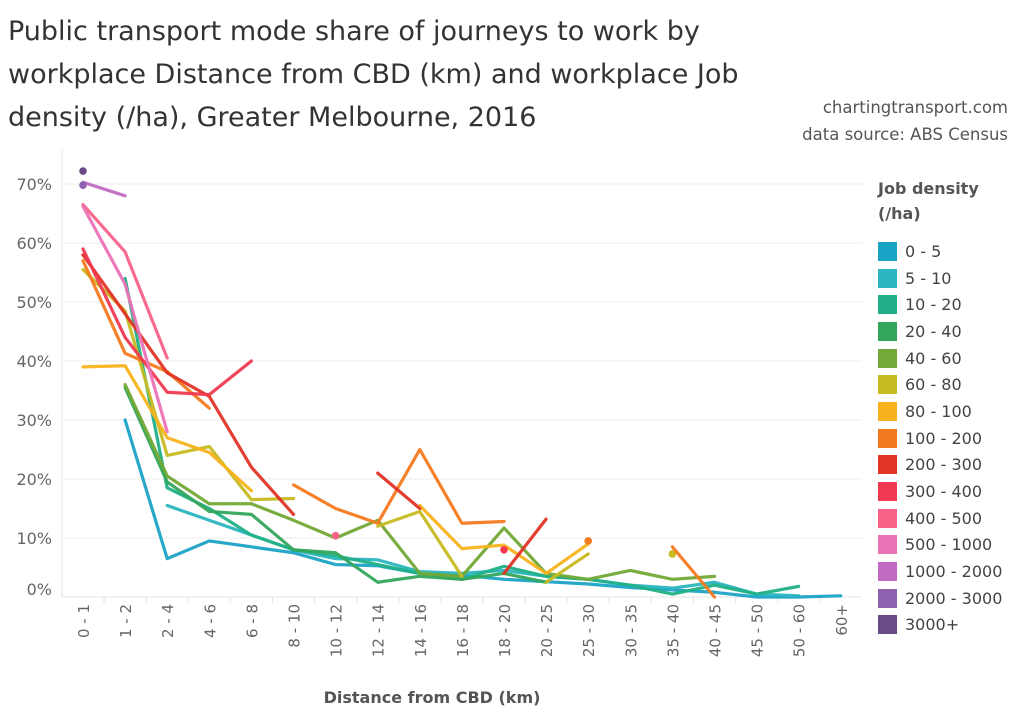 The height and width of the screenshot is (714, 1024). I want to click on y-tick-label: 50%, so click(34, 302).